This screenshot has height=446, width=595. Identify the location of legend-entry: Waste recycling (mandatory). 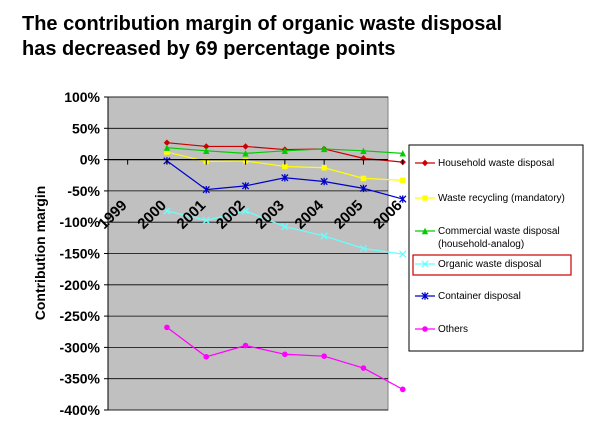
(490, 198).